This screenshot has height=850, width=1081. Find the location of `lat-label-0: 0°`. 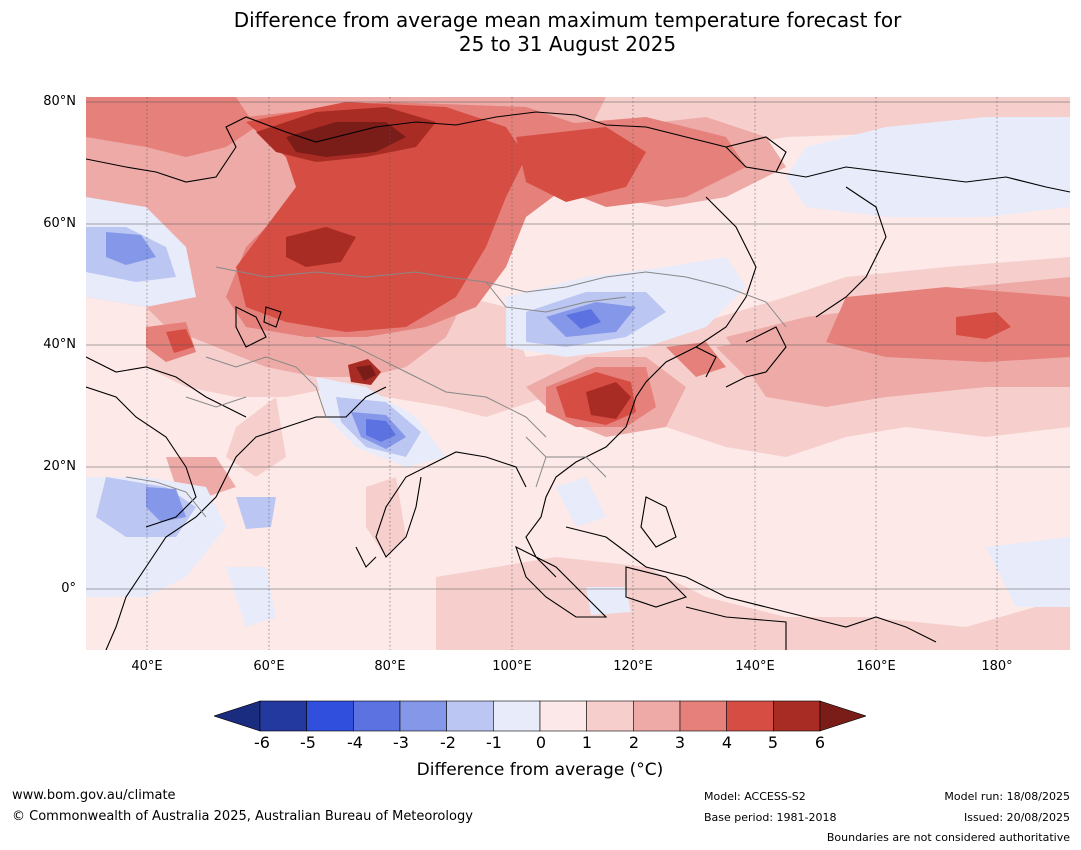

lat-label-0: 0° is located at coordinates (68, 588).